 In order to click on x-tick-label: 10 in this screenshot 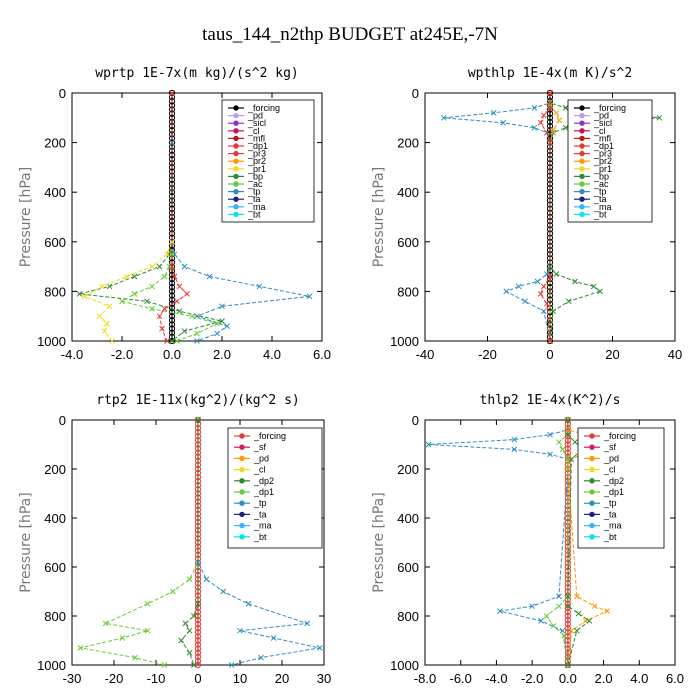, I will do `click(240, 678)`.